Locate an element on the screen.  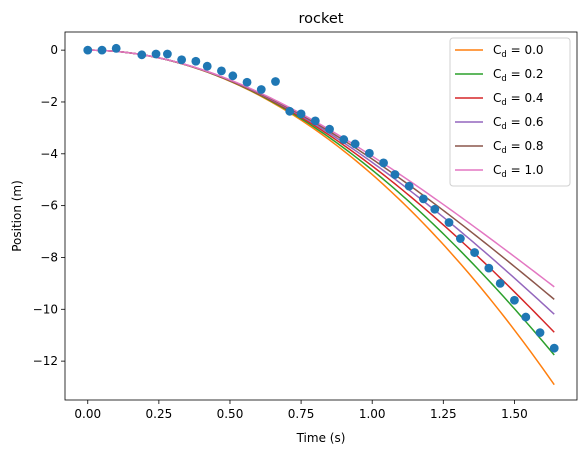
legend-label: Cd = 0.2 is located at coordinates (518, 75).